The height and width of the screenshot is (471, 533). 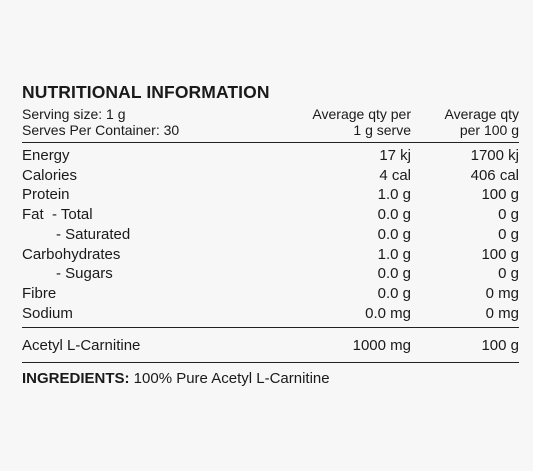 What do you see at coordinates (500, 346) in the screenshot?
I see `acetyl-per-100g: 100 g` at bounding box center [500, 346].